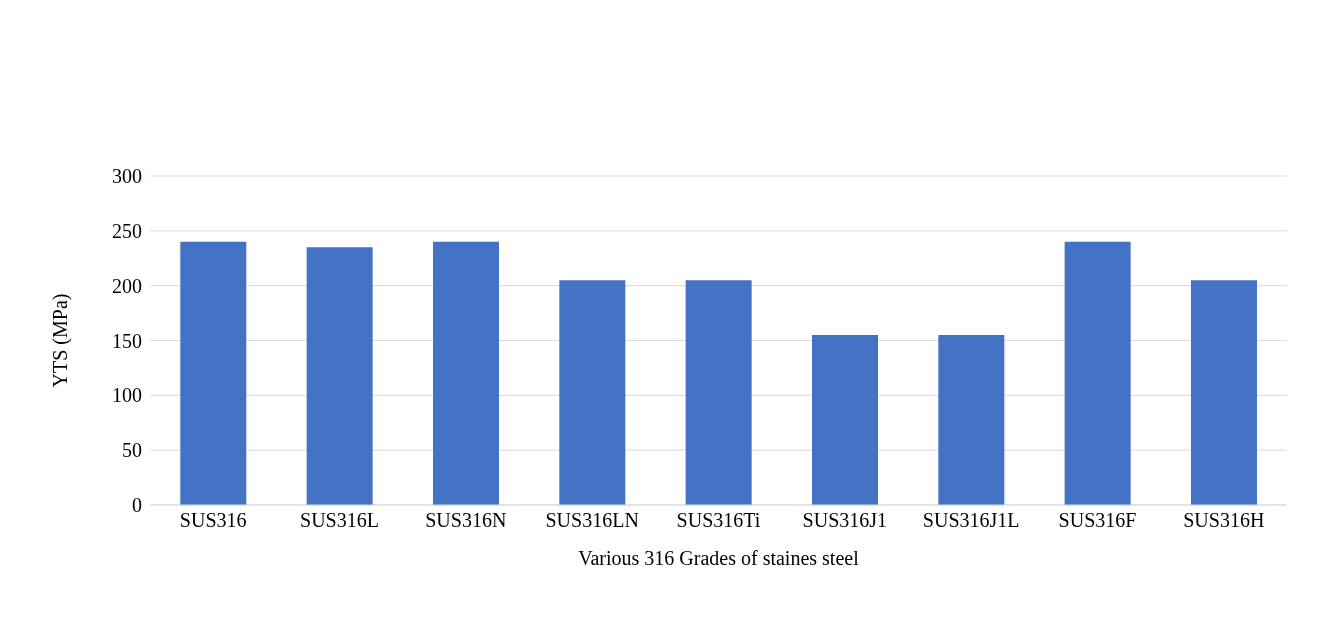 The width and height of the screenshot is (1325, 625). Describe the element at coordinates (718, 520) in the screenshot. I see `x-tick-label: SUS316Ti` at that location.